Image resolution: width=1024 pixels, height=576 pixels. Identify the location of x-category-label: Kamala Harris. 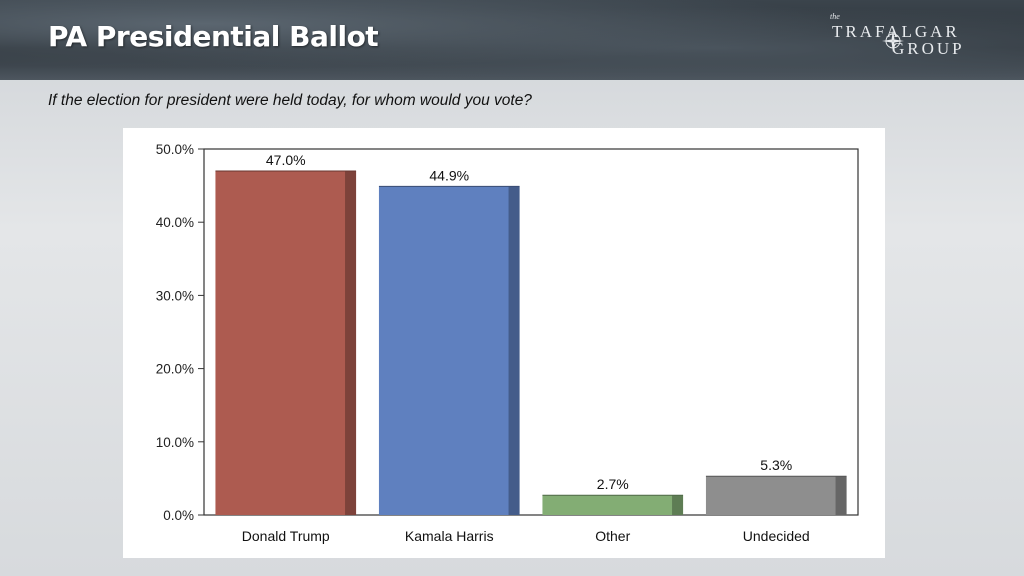
(449, 536).